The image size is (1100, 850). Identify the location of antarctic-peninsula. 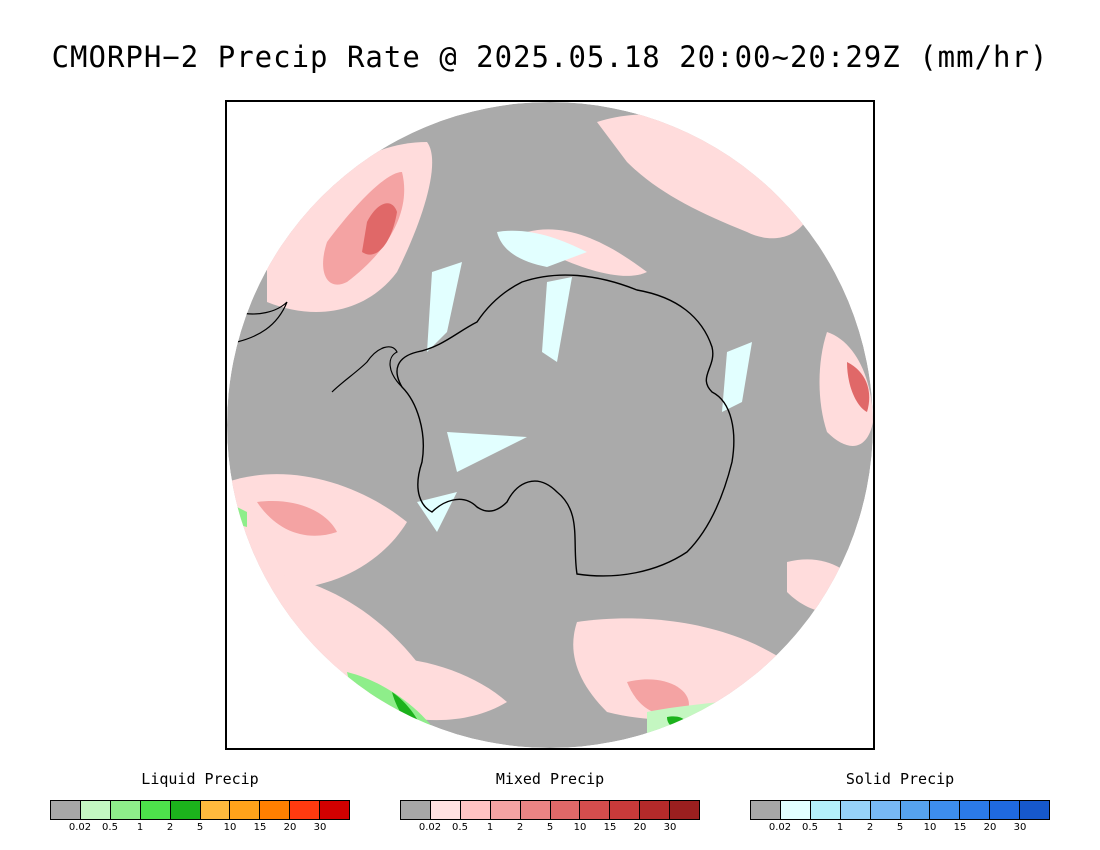
(367, 369).